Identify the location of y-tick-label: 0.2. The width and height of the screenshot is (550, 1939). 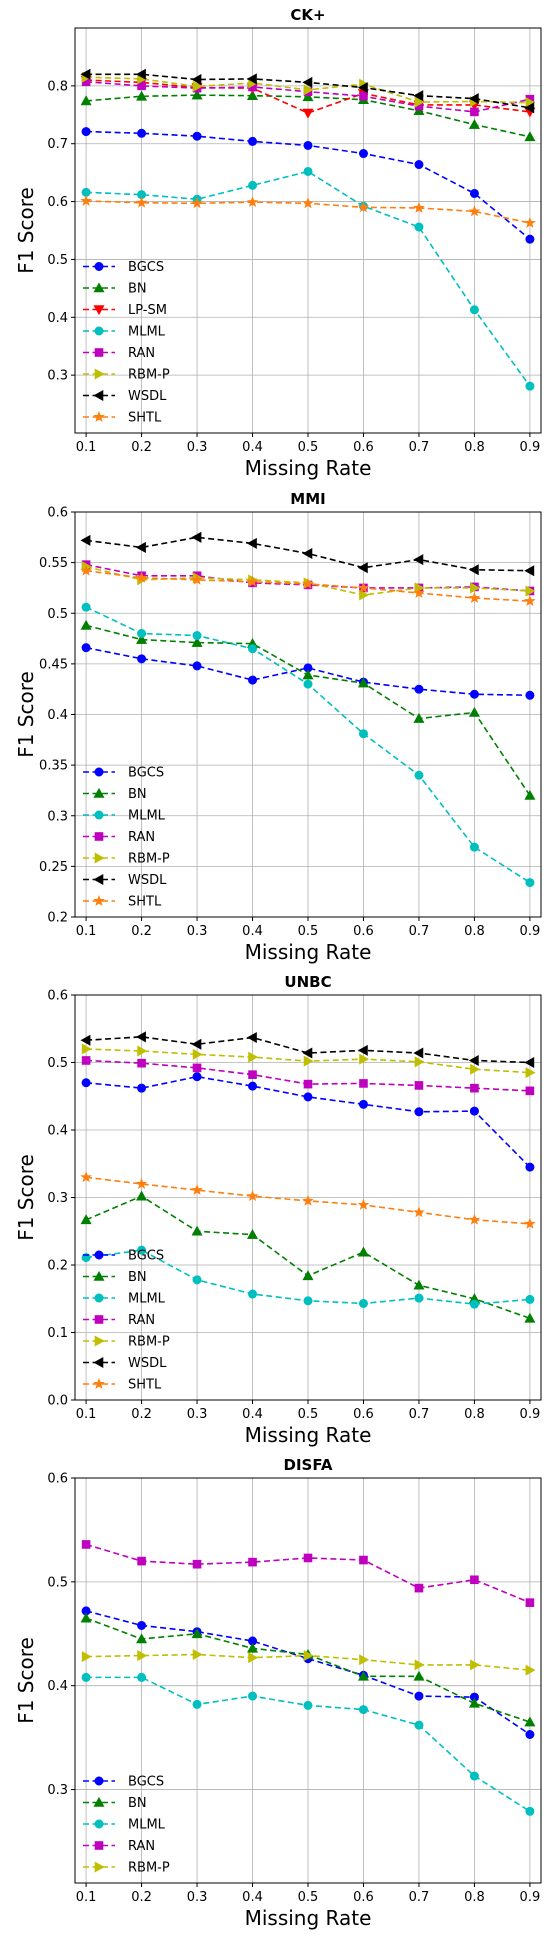
(57, 1266).